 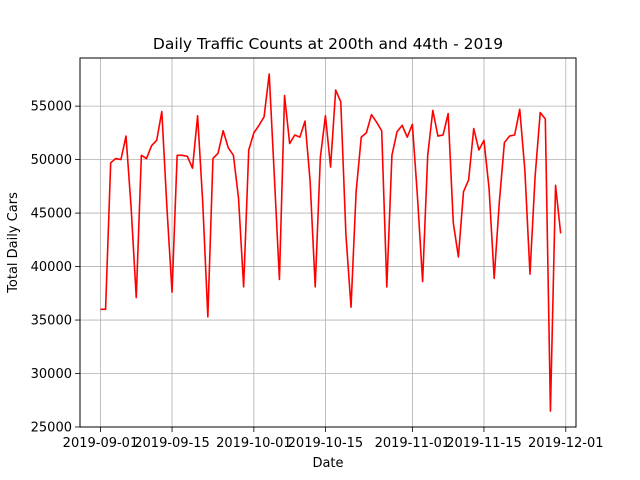 What do you see at coordinates (172, 443) in the screenshot?
I see `x-tick-label: 2019-09-15` at bounding box center [172, 443].